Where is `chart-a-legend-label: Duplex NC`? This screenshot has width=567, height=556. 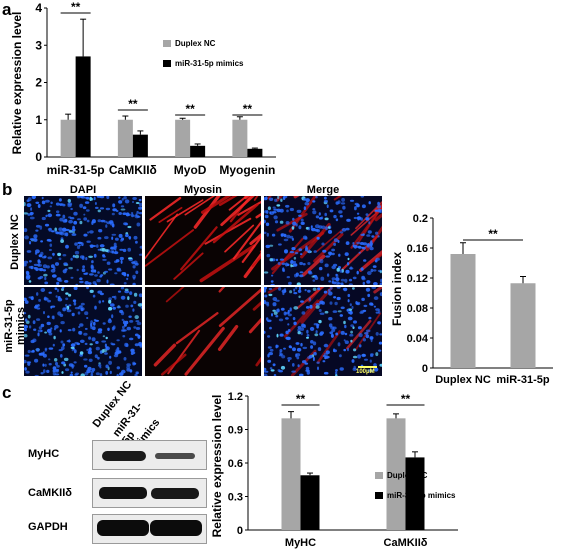 chart-a-legend-label: Duplex NC is located at coordinates (195, 43).